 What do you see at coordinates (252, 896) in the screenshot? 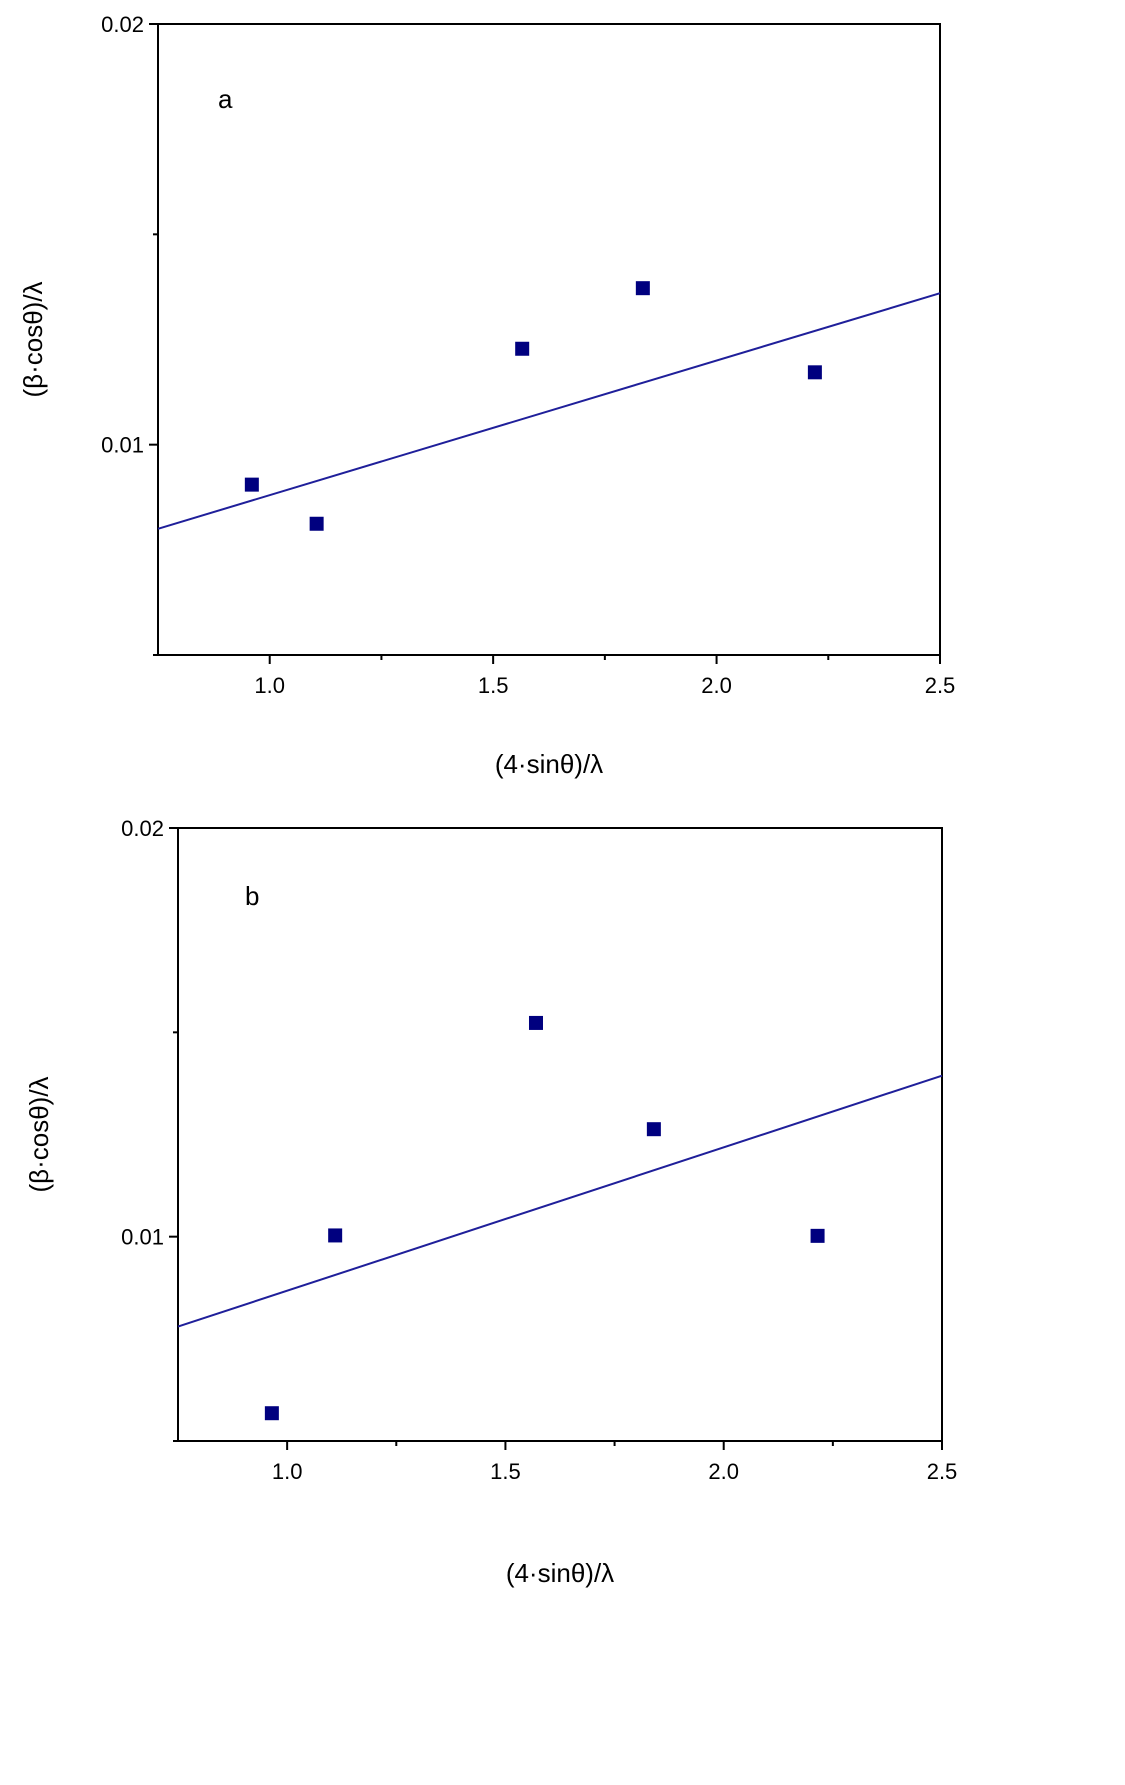
I see `panel-label: b` at bounding box center [252, 896].